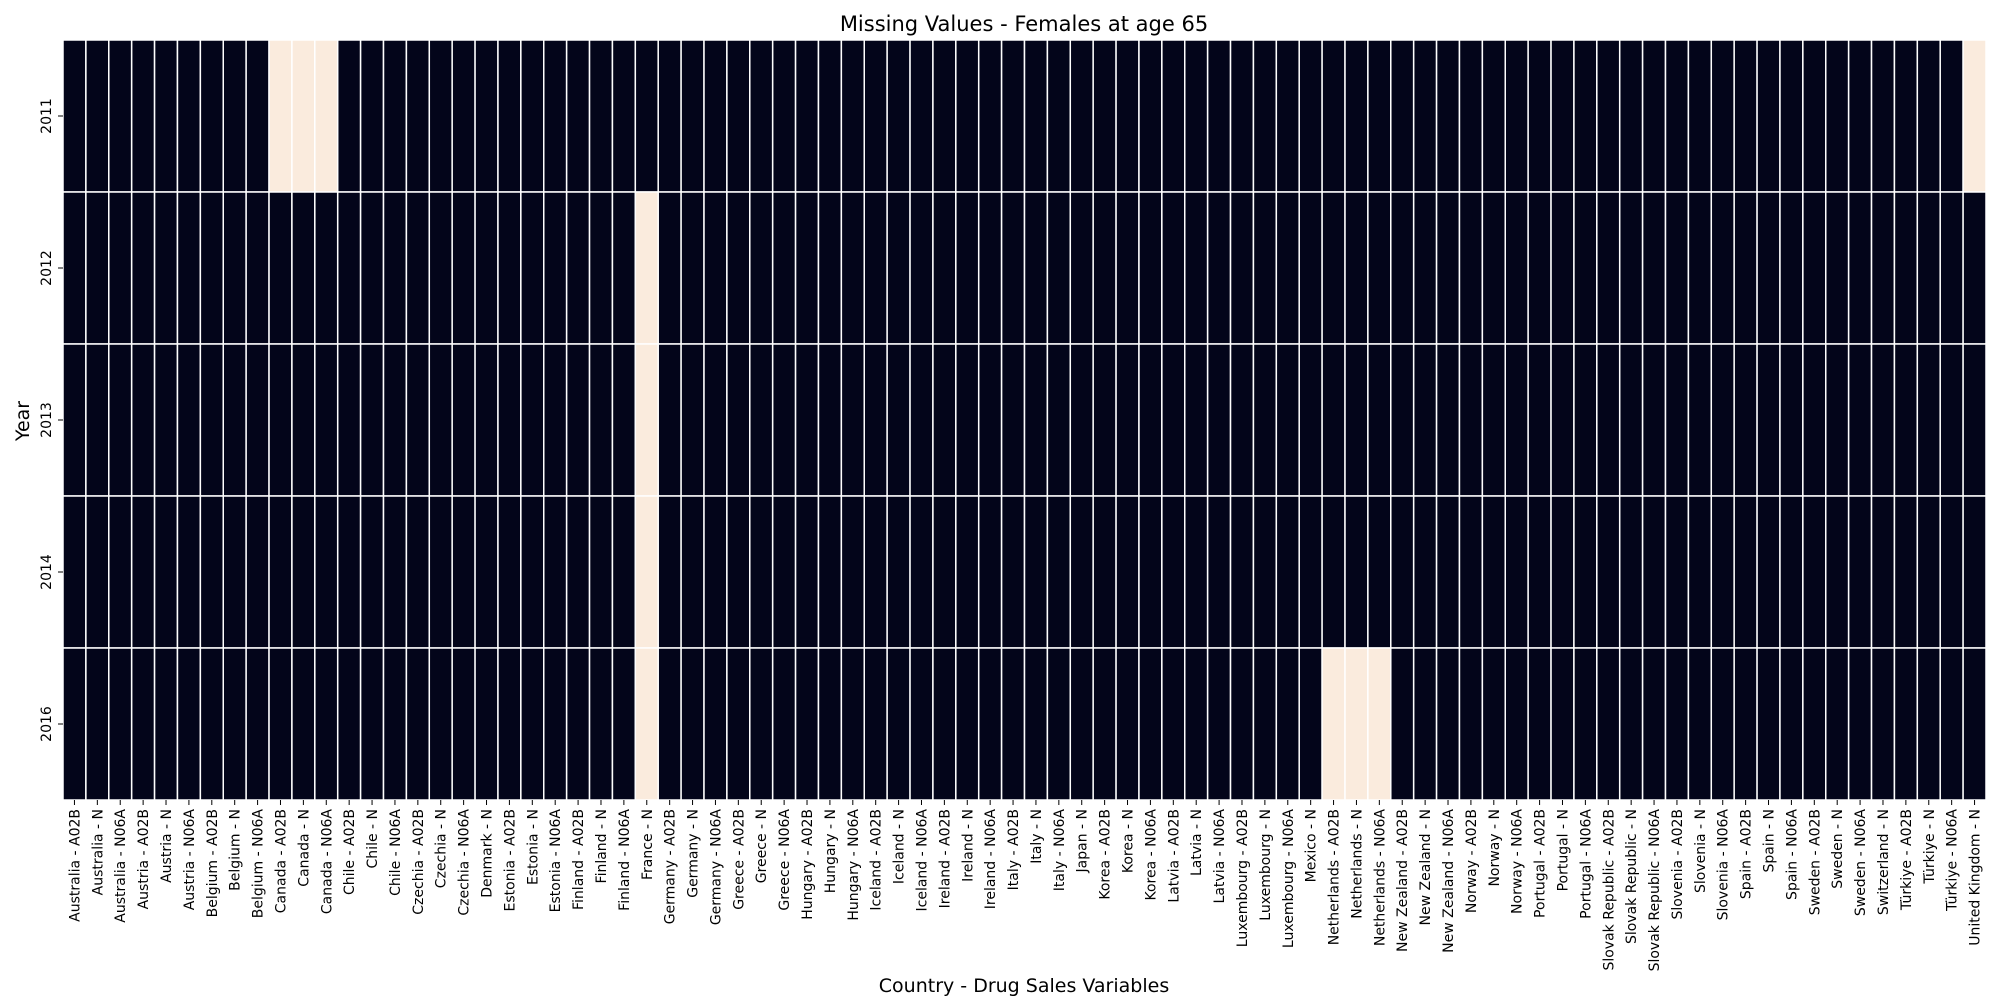 Image resolution: width=2000 pixels, height=1000 pixels. Describe the element at coordinates (1585, 420) in the screenshot. I see `heatmap-cell-2013-portugal-n06a` at that location.